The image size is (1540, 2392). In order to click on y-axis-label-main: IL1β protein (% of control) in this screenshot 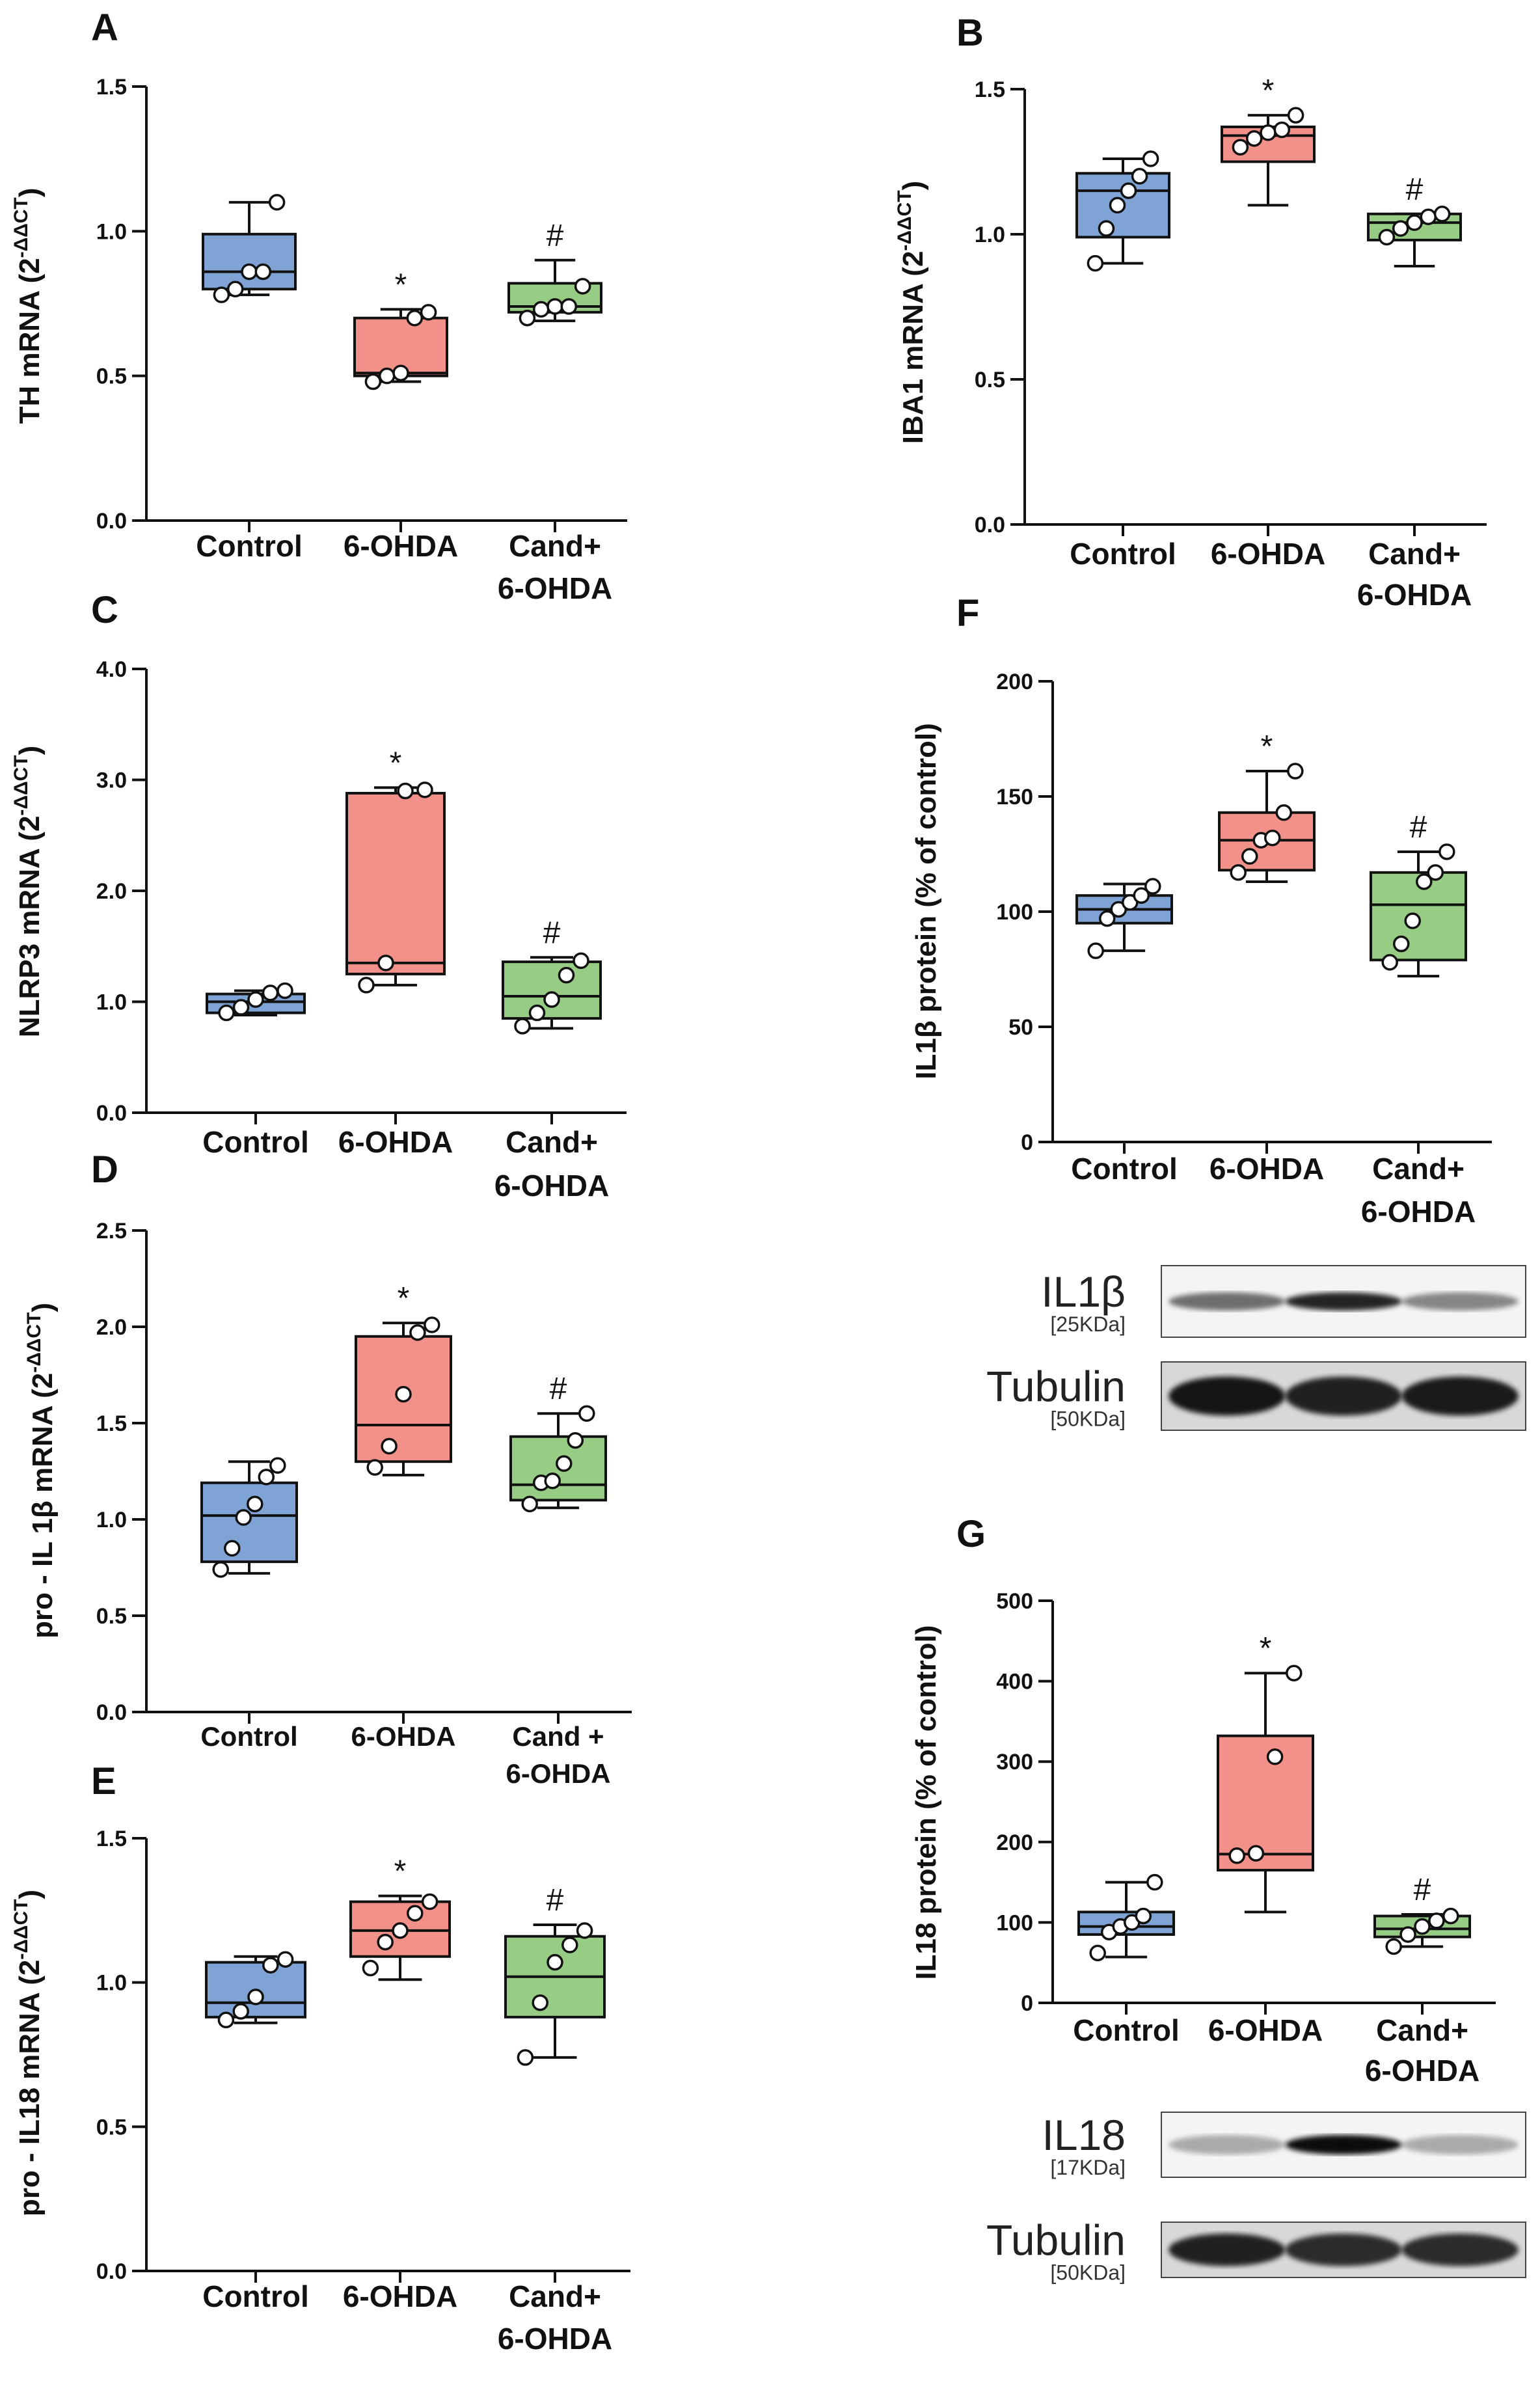, I will do `click(926, 901)`.